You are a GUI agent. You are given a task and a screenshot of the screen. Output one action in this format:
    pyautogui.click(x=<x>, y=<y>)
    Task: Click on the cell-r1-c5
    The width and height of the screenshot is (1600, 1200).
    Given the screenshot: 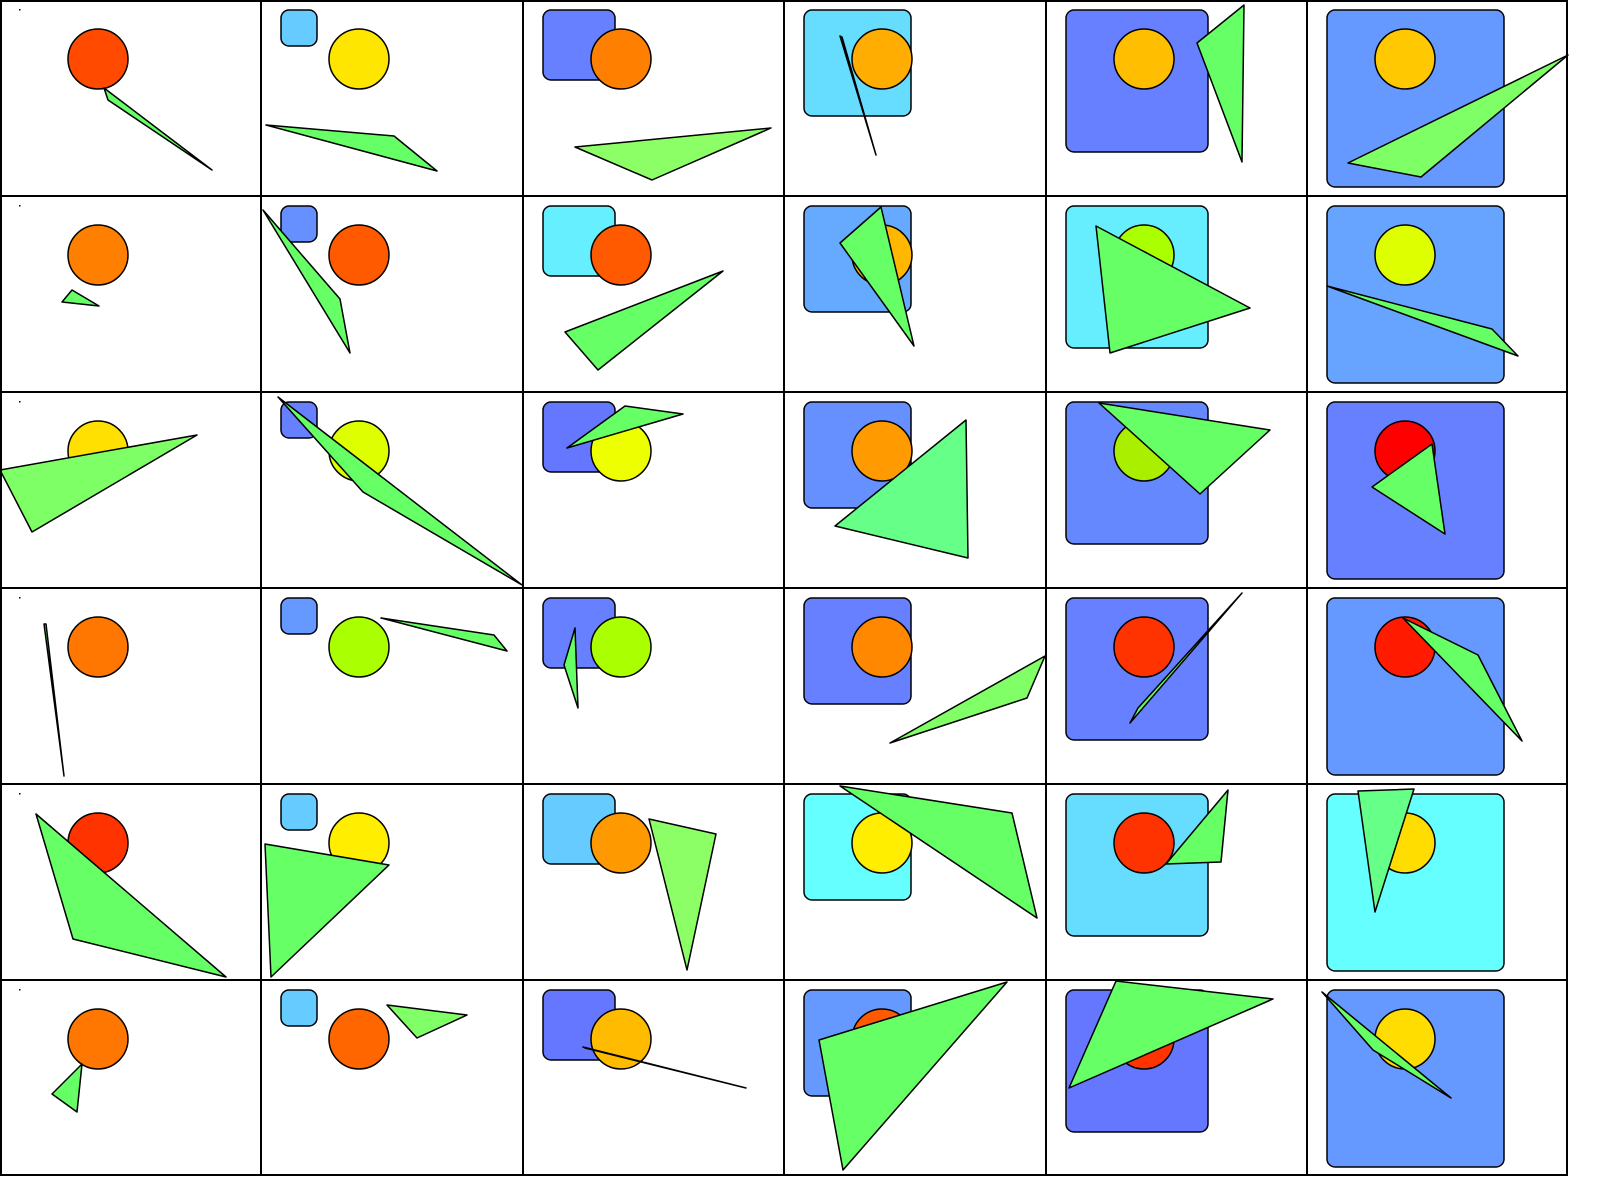 What is the action you would take?
    pyautogui.click(x=1155, y=83)
    